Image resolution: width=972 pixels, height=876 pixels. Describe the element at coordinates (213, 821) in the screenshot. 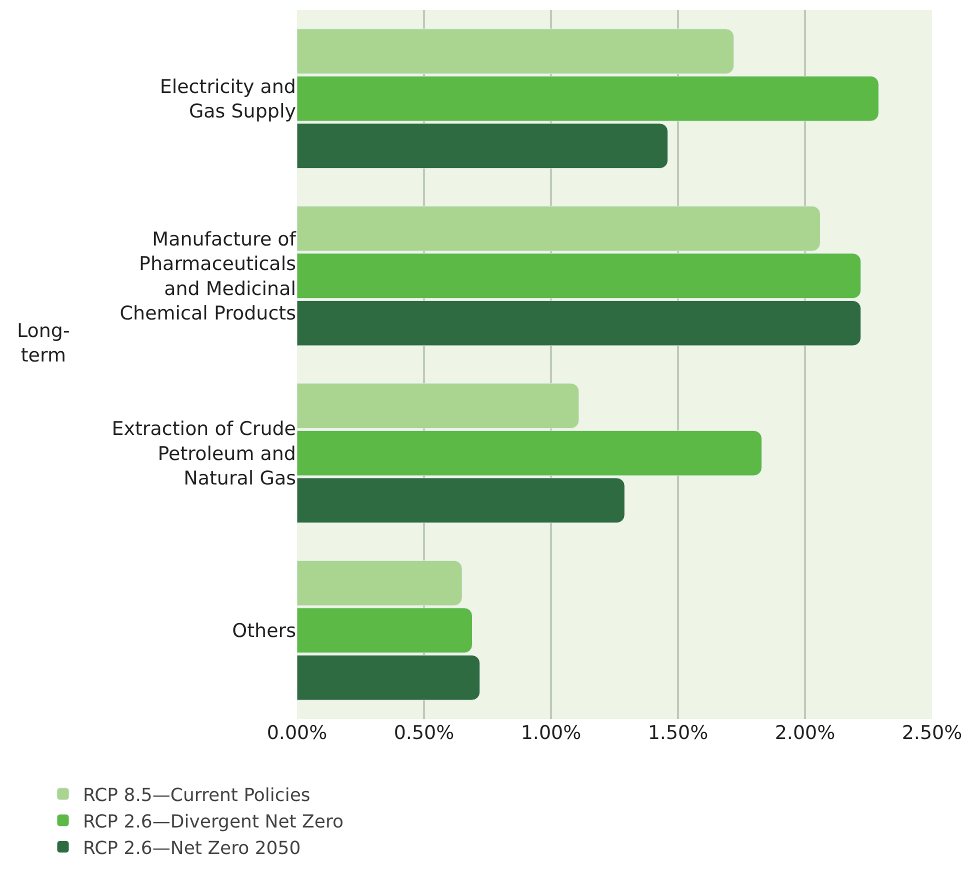

I see `legend-label: RCP 2.6—Divergent Net Zero` at that location.